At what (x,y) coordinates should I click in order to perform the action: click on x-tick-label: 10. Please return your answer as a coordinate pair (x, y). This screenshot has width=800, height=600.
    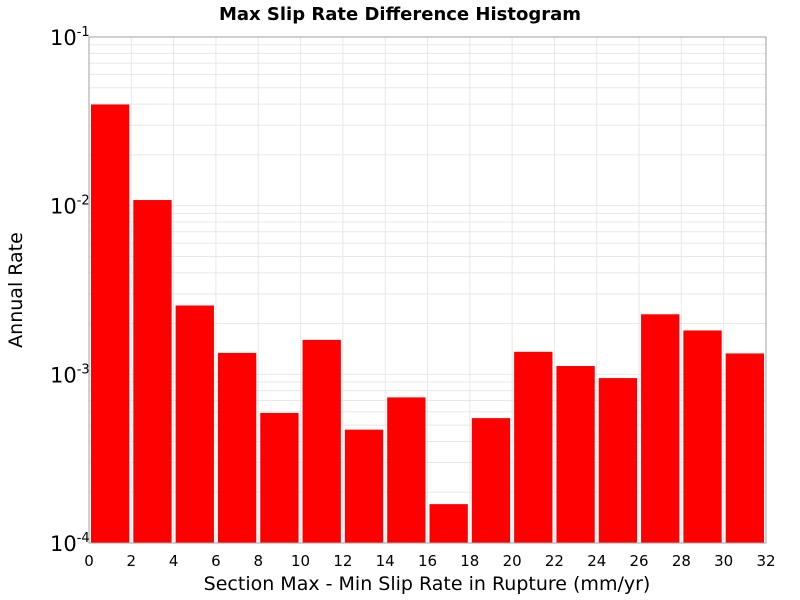
    Looking at the image, I should click on (300, 561).